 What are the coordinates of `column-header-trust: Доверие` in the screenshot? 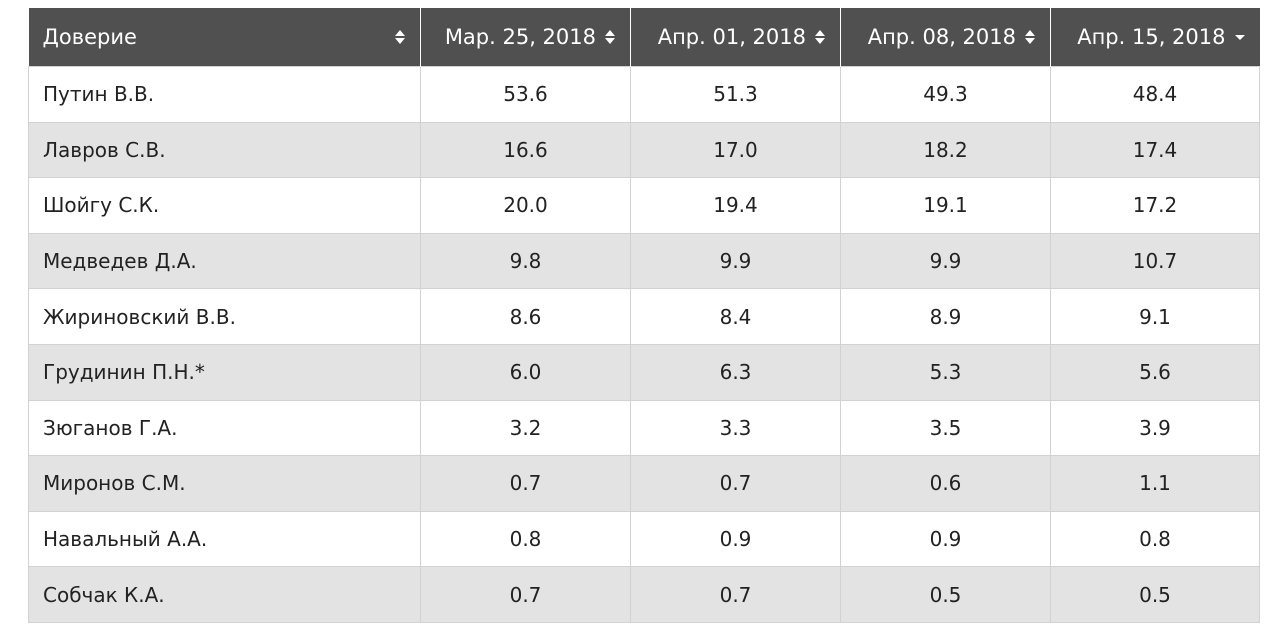 It's located at (224, 37).